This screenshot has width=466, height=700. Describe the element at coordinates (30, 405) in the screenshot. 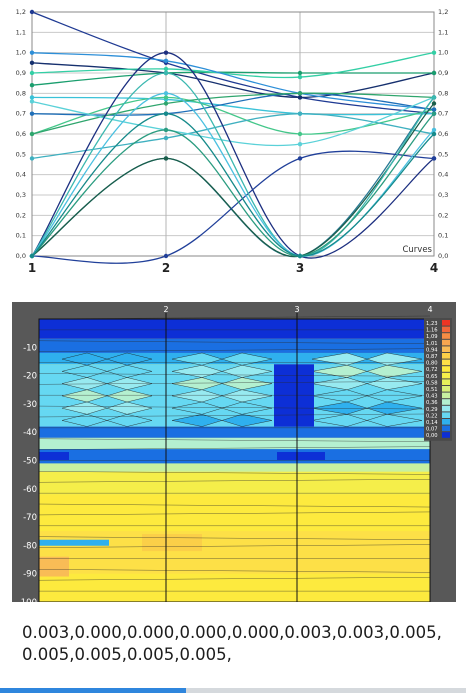

I see `heatmap-y-tick-label: -30` at that location.